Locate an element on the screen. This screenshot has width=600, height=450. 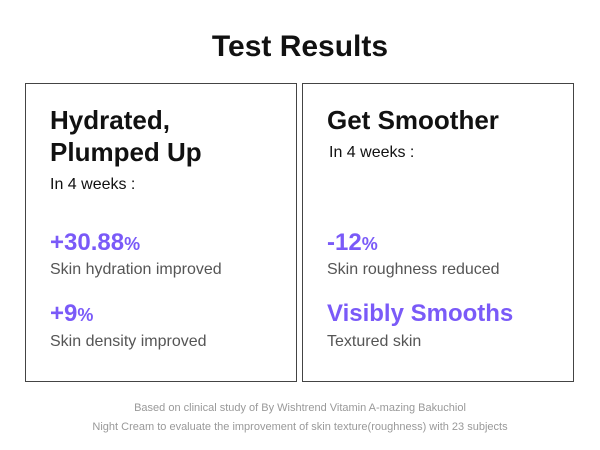
card-heading: Get Smoother is located at coordinates (413, 120).